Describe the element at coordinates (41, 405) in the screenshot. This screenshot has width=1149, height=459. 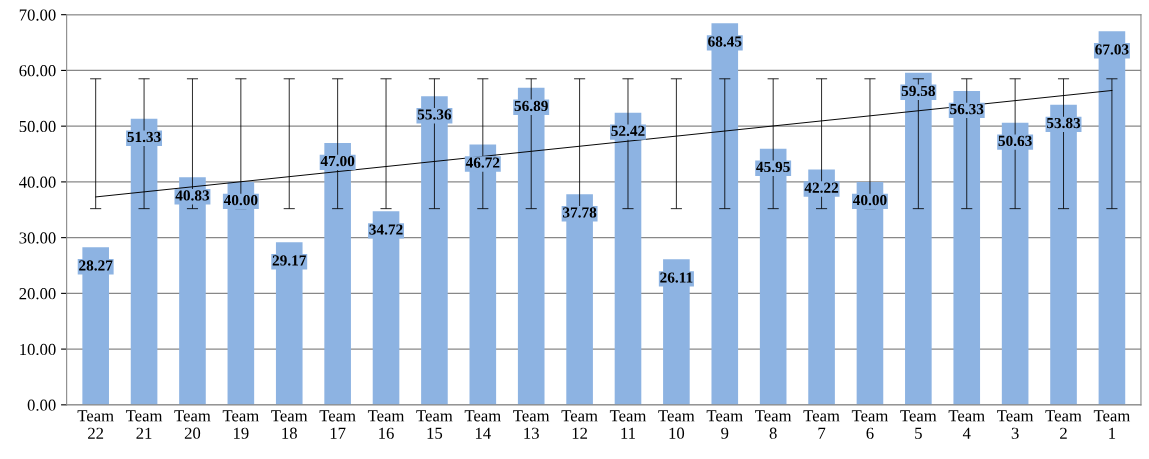
I see `y-tick-label: 0.00` at that location.